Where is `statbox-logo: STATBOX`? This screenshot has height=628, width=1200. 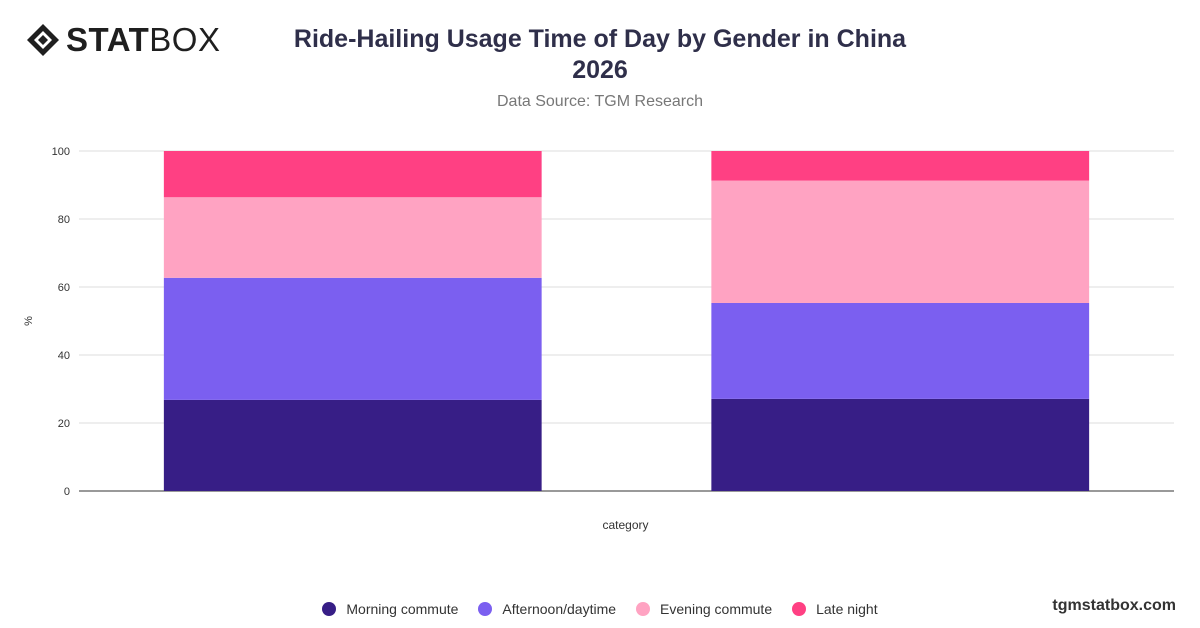 statbox-logo: STATBOX is located at coordinates (123, 40).